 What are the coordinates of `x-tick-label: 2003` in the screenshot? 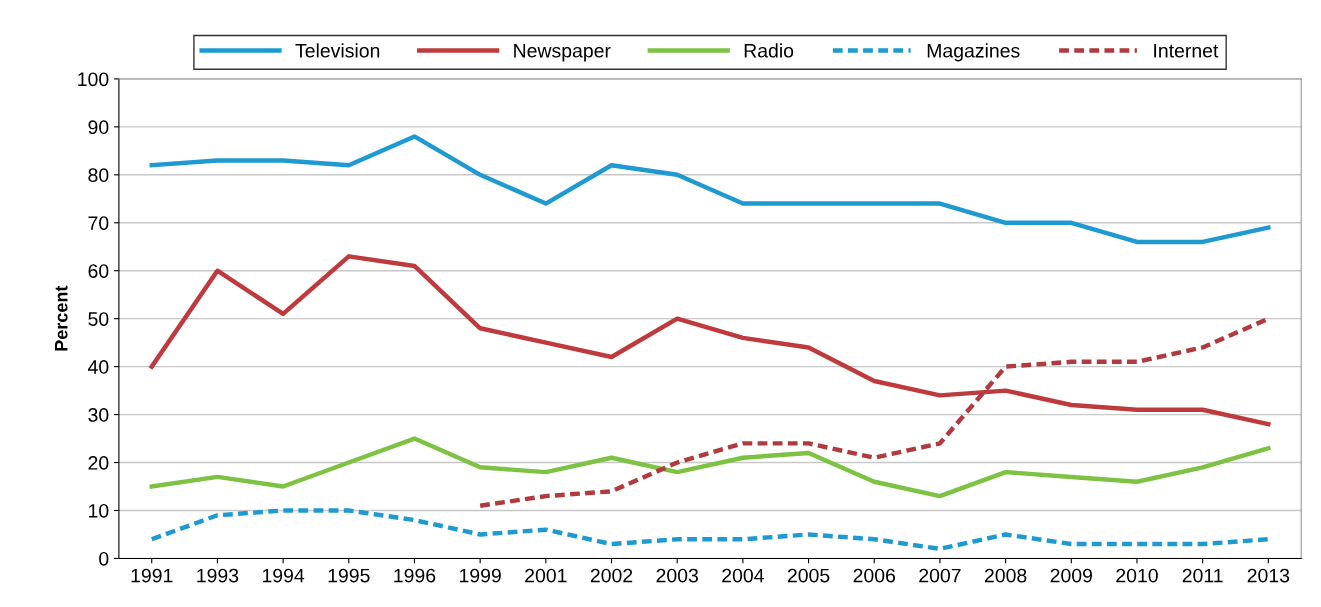 It's located at (677, 575).